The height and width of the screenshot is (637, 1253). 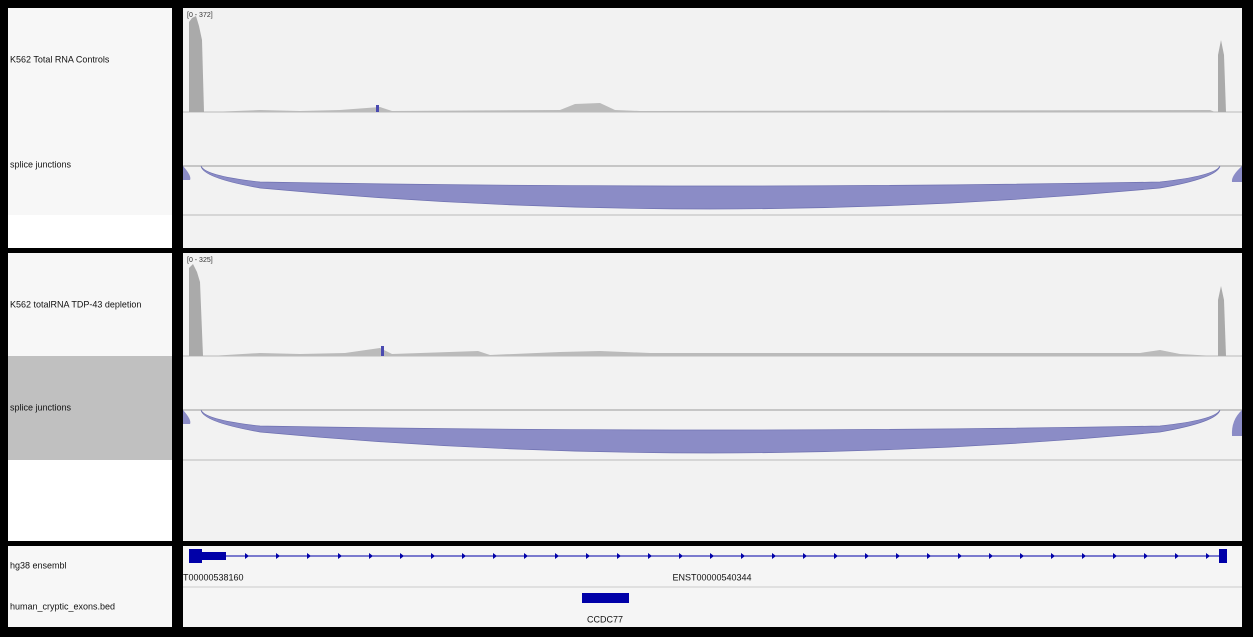 I want to click on feature-label: CCDC77, so click(x=605, y=619).